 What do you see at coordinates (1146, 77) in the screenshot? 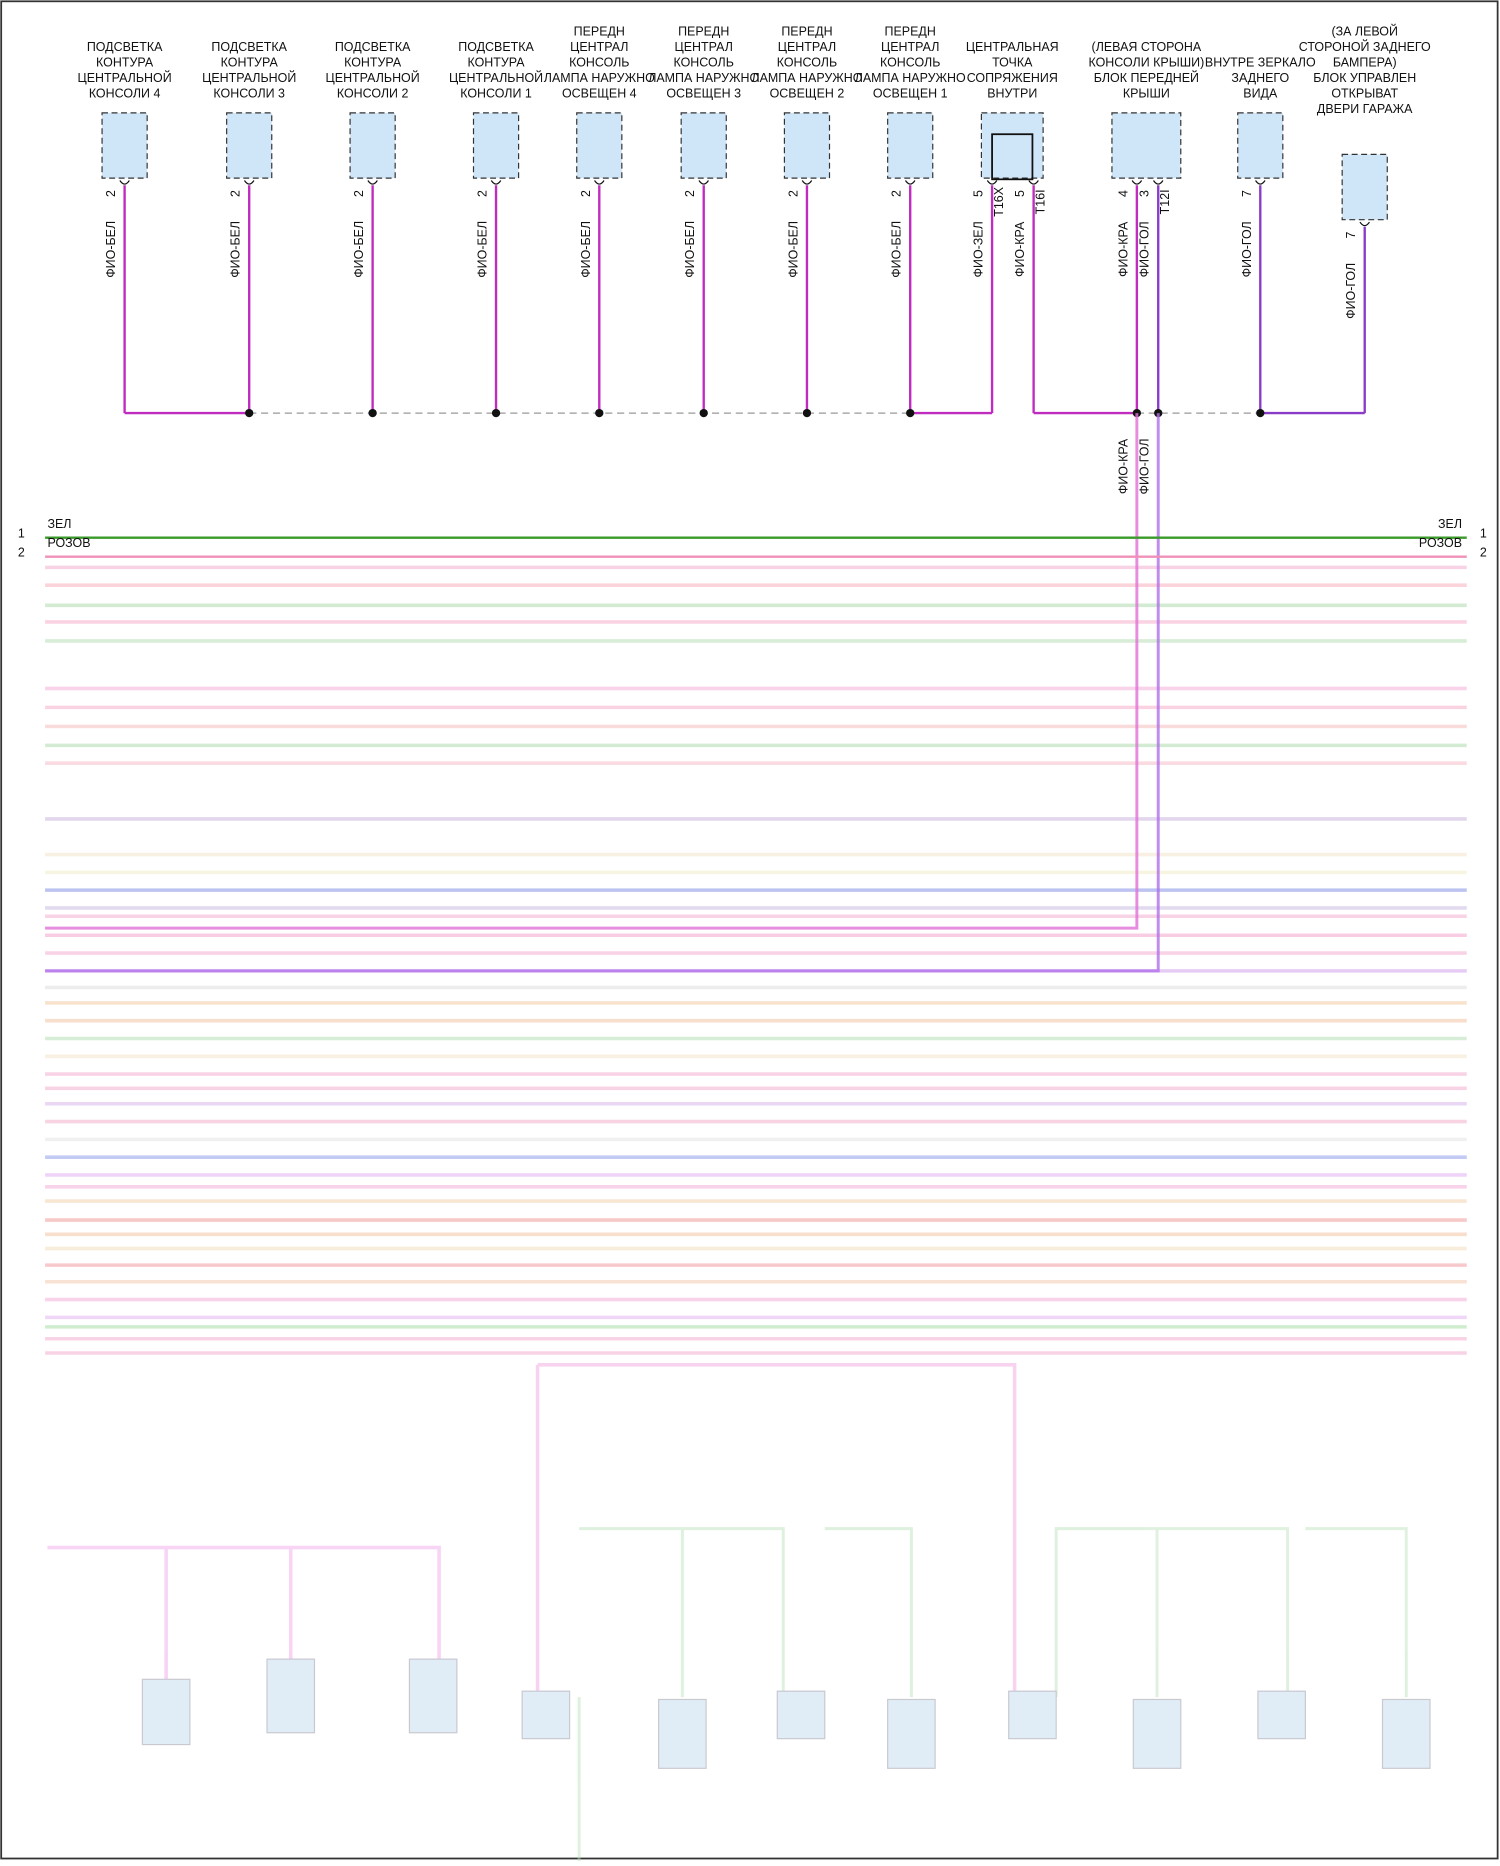
I see `component-label: БЛОК ПЕРЕДНЕЙ` at bounding box center [1146, 77].